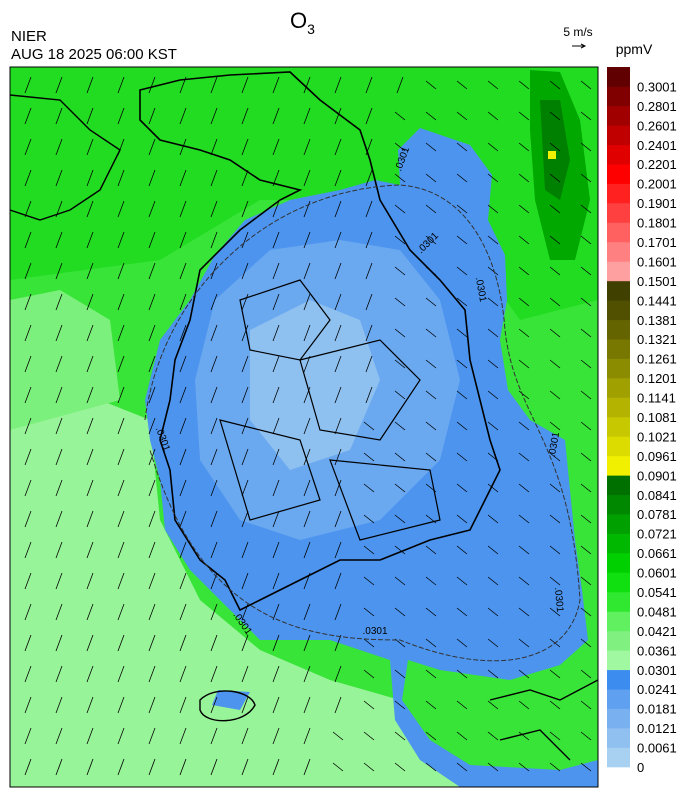 Image resolution: width=692 pixels, height=798 pixels. I want to click on colorbar-tick-label: 0.1201, so click(657, 378).